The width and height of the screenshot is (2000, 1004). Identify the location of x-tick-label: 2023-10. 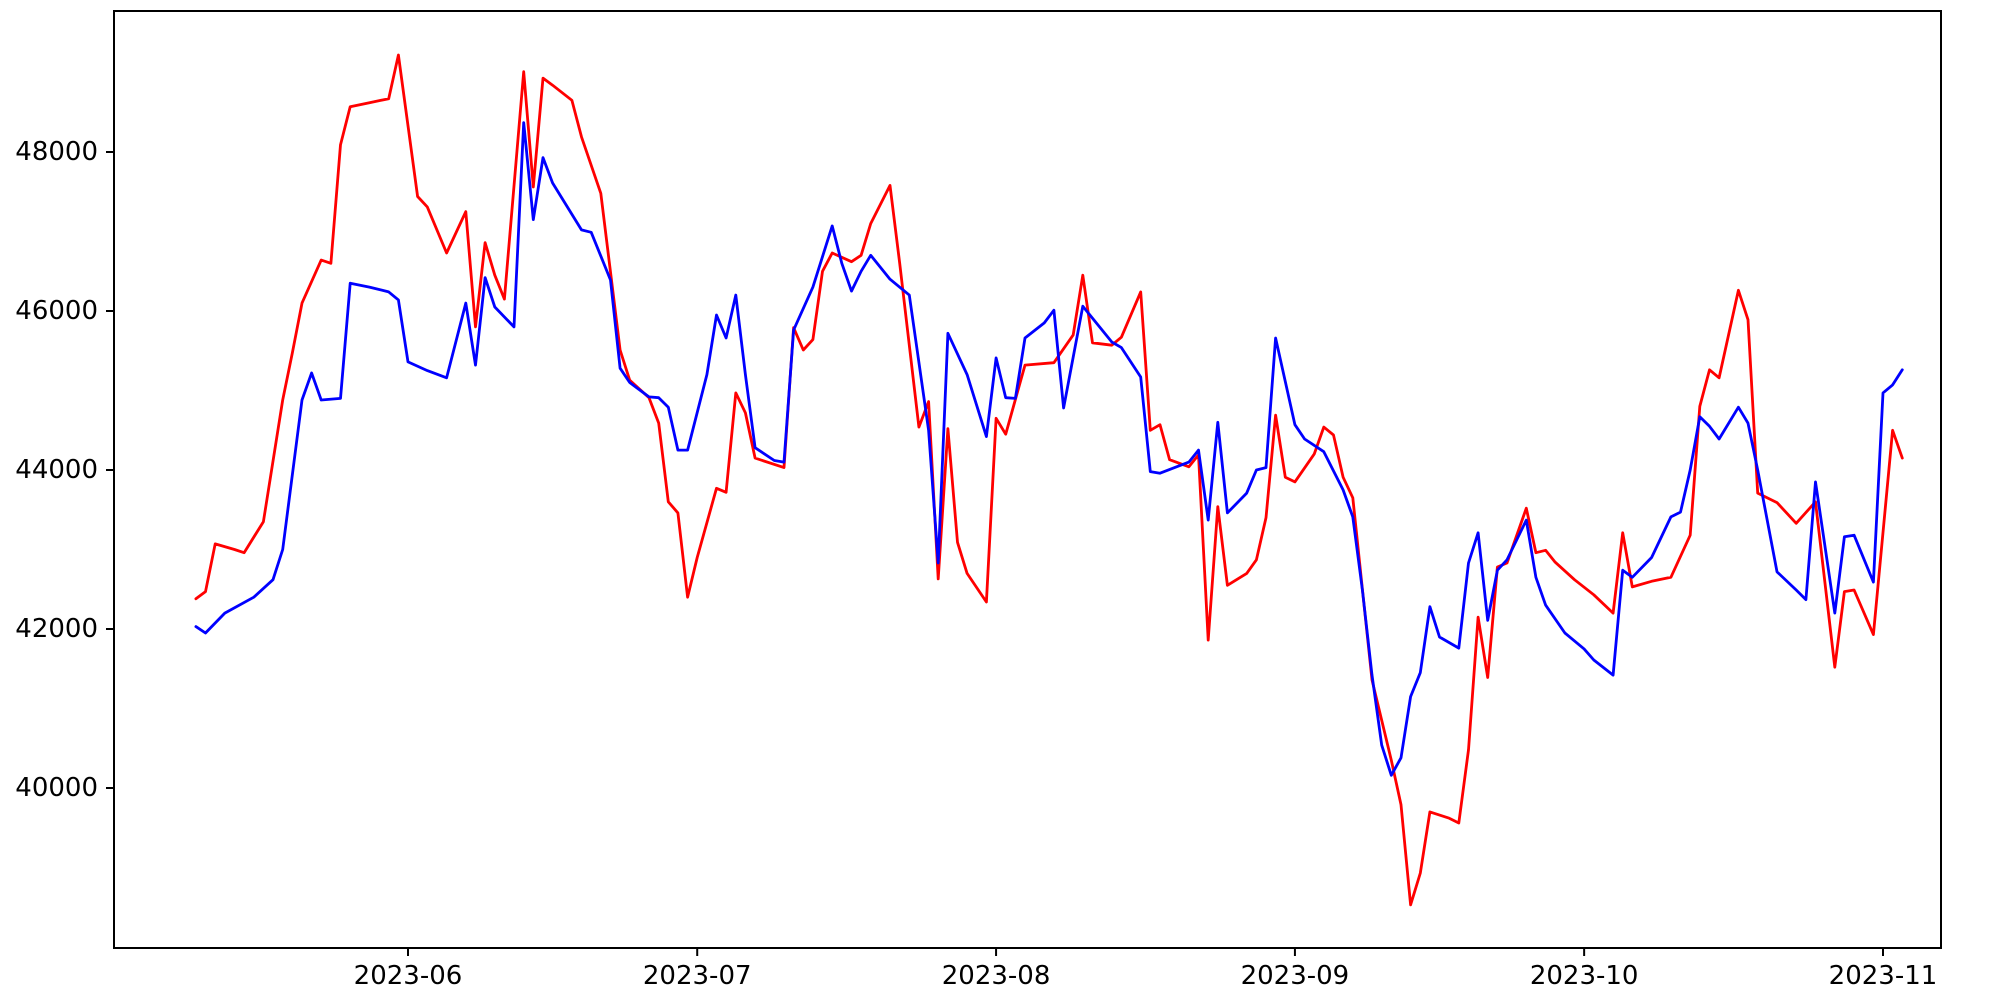
(1584, 976).